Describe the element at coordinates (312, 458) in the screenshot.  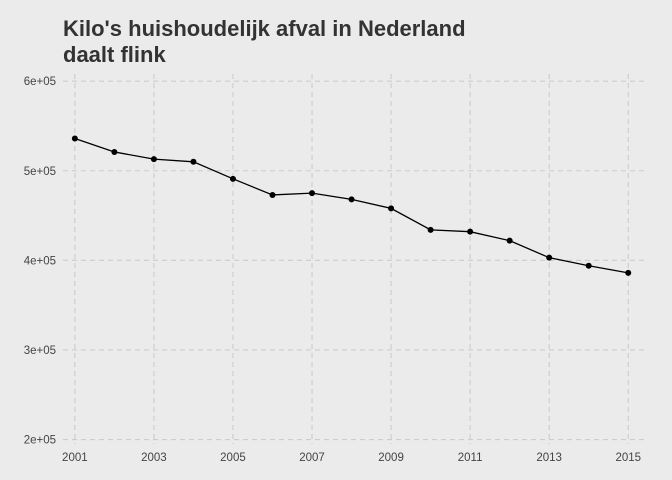
I see `x-tick-label: 2007` at that location.